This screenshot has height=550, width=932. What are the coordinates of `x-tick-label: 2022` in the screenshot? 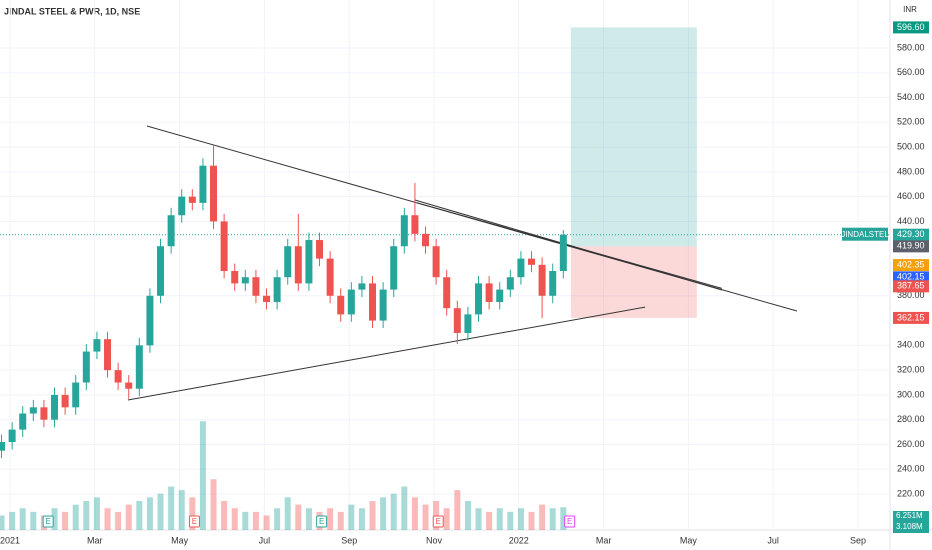 It's located at (519, 540).